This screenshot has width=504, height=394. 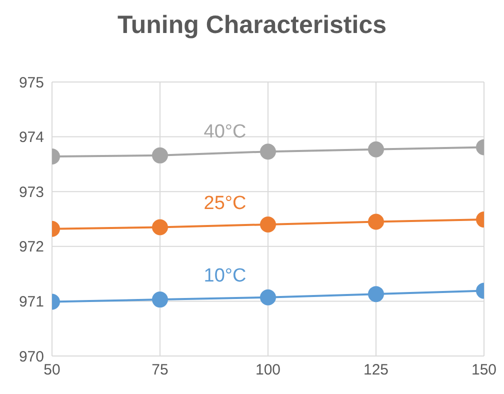 What do you see at coordinates (31, 357) in the screenshot?
I see `y-tick-label: 970` at bounding box center [31, 357].